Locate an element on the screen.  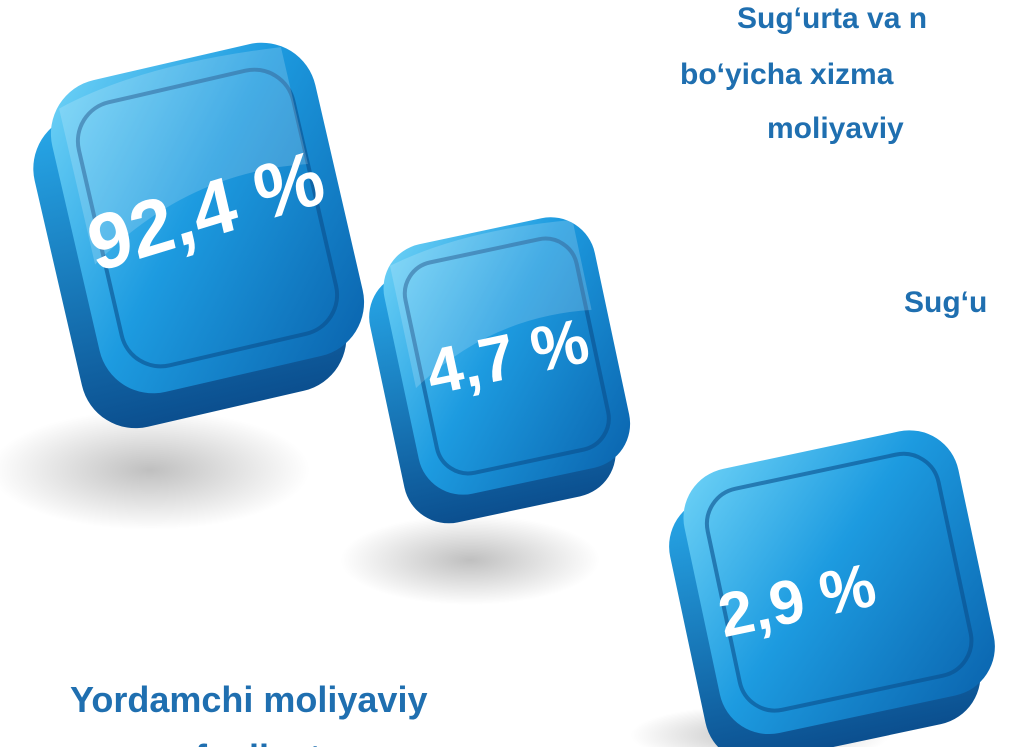
tile: 4,7 % is located at coordinates (500, 370).